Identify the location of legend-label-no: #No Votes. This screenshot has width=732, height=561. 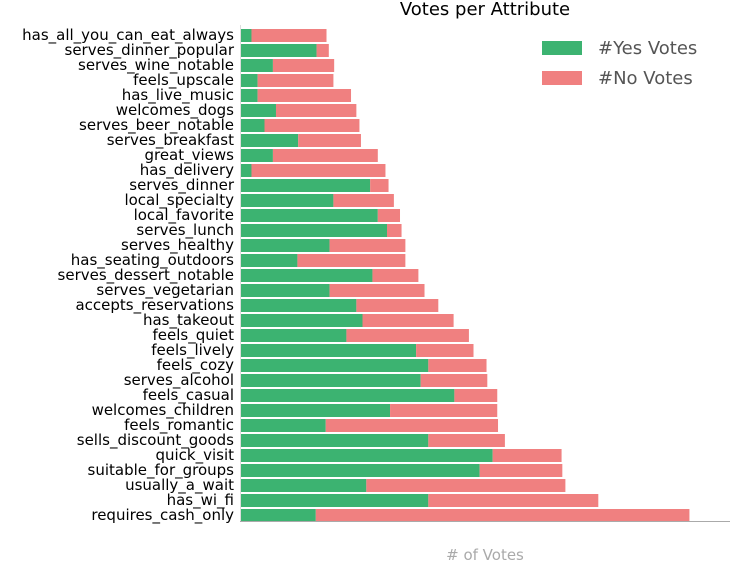
(645, 78).